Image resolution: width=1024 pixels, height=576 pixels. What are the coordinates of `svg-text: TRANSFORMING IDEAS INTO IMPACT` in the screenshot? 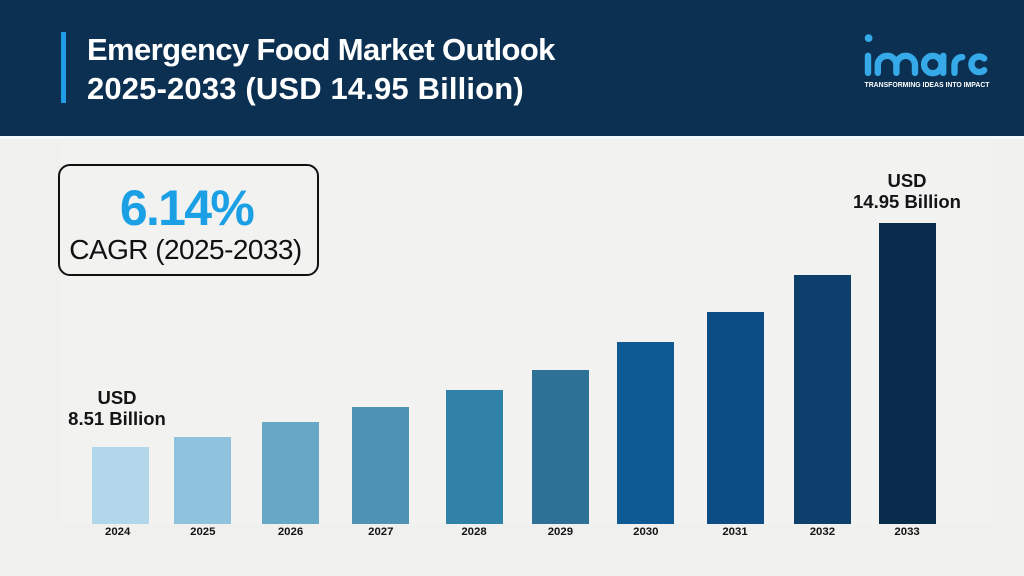 It's located at (928, 84).